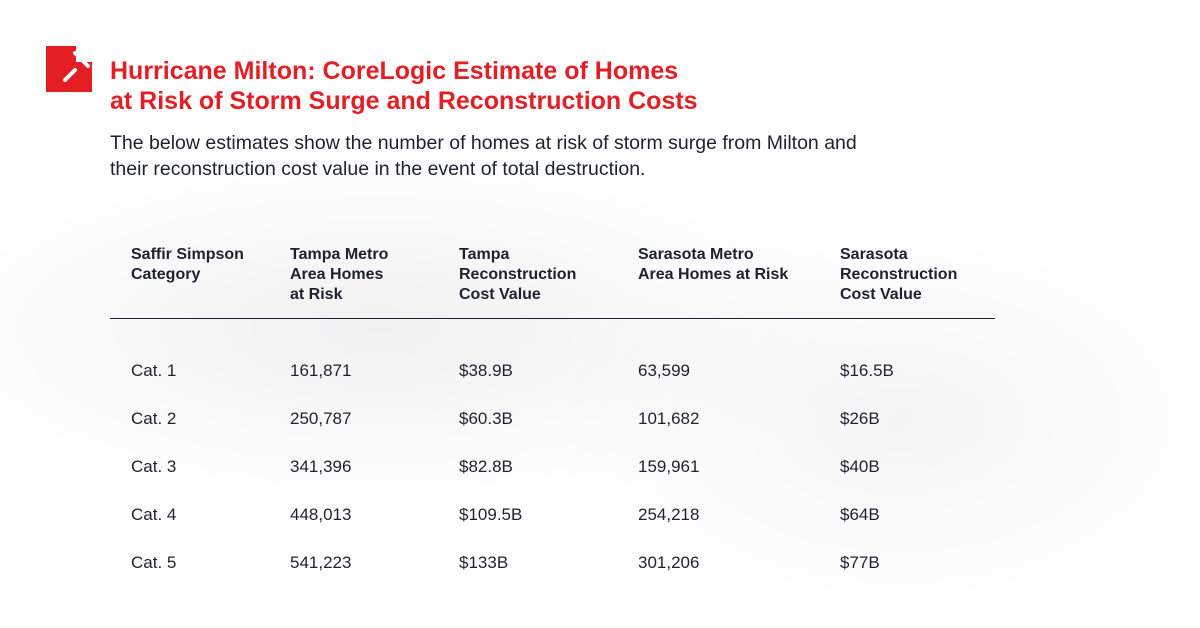  Describe the element at coordinates (484, 562) in the screenshot. I see `table-cell: $133B` at that location.